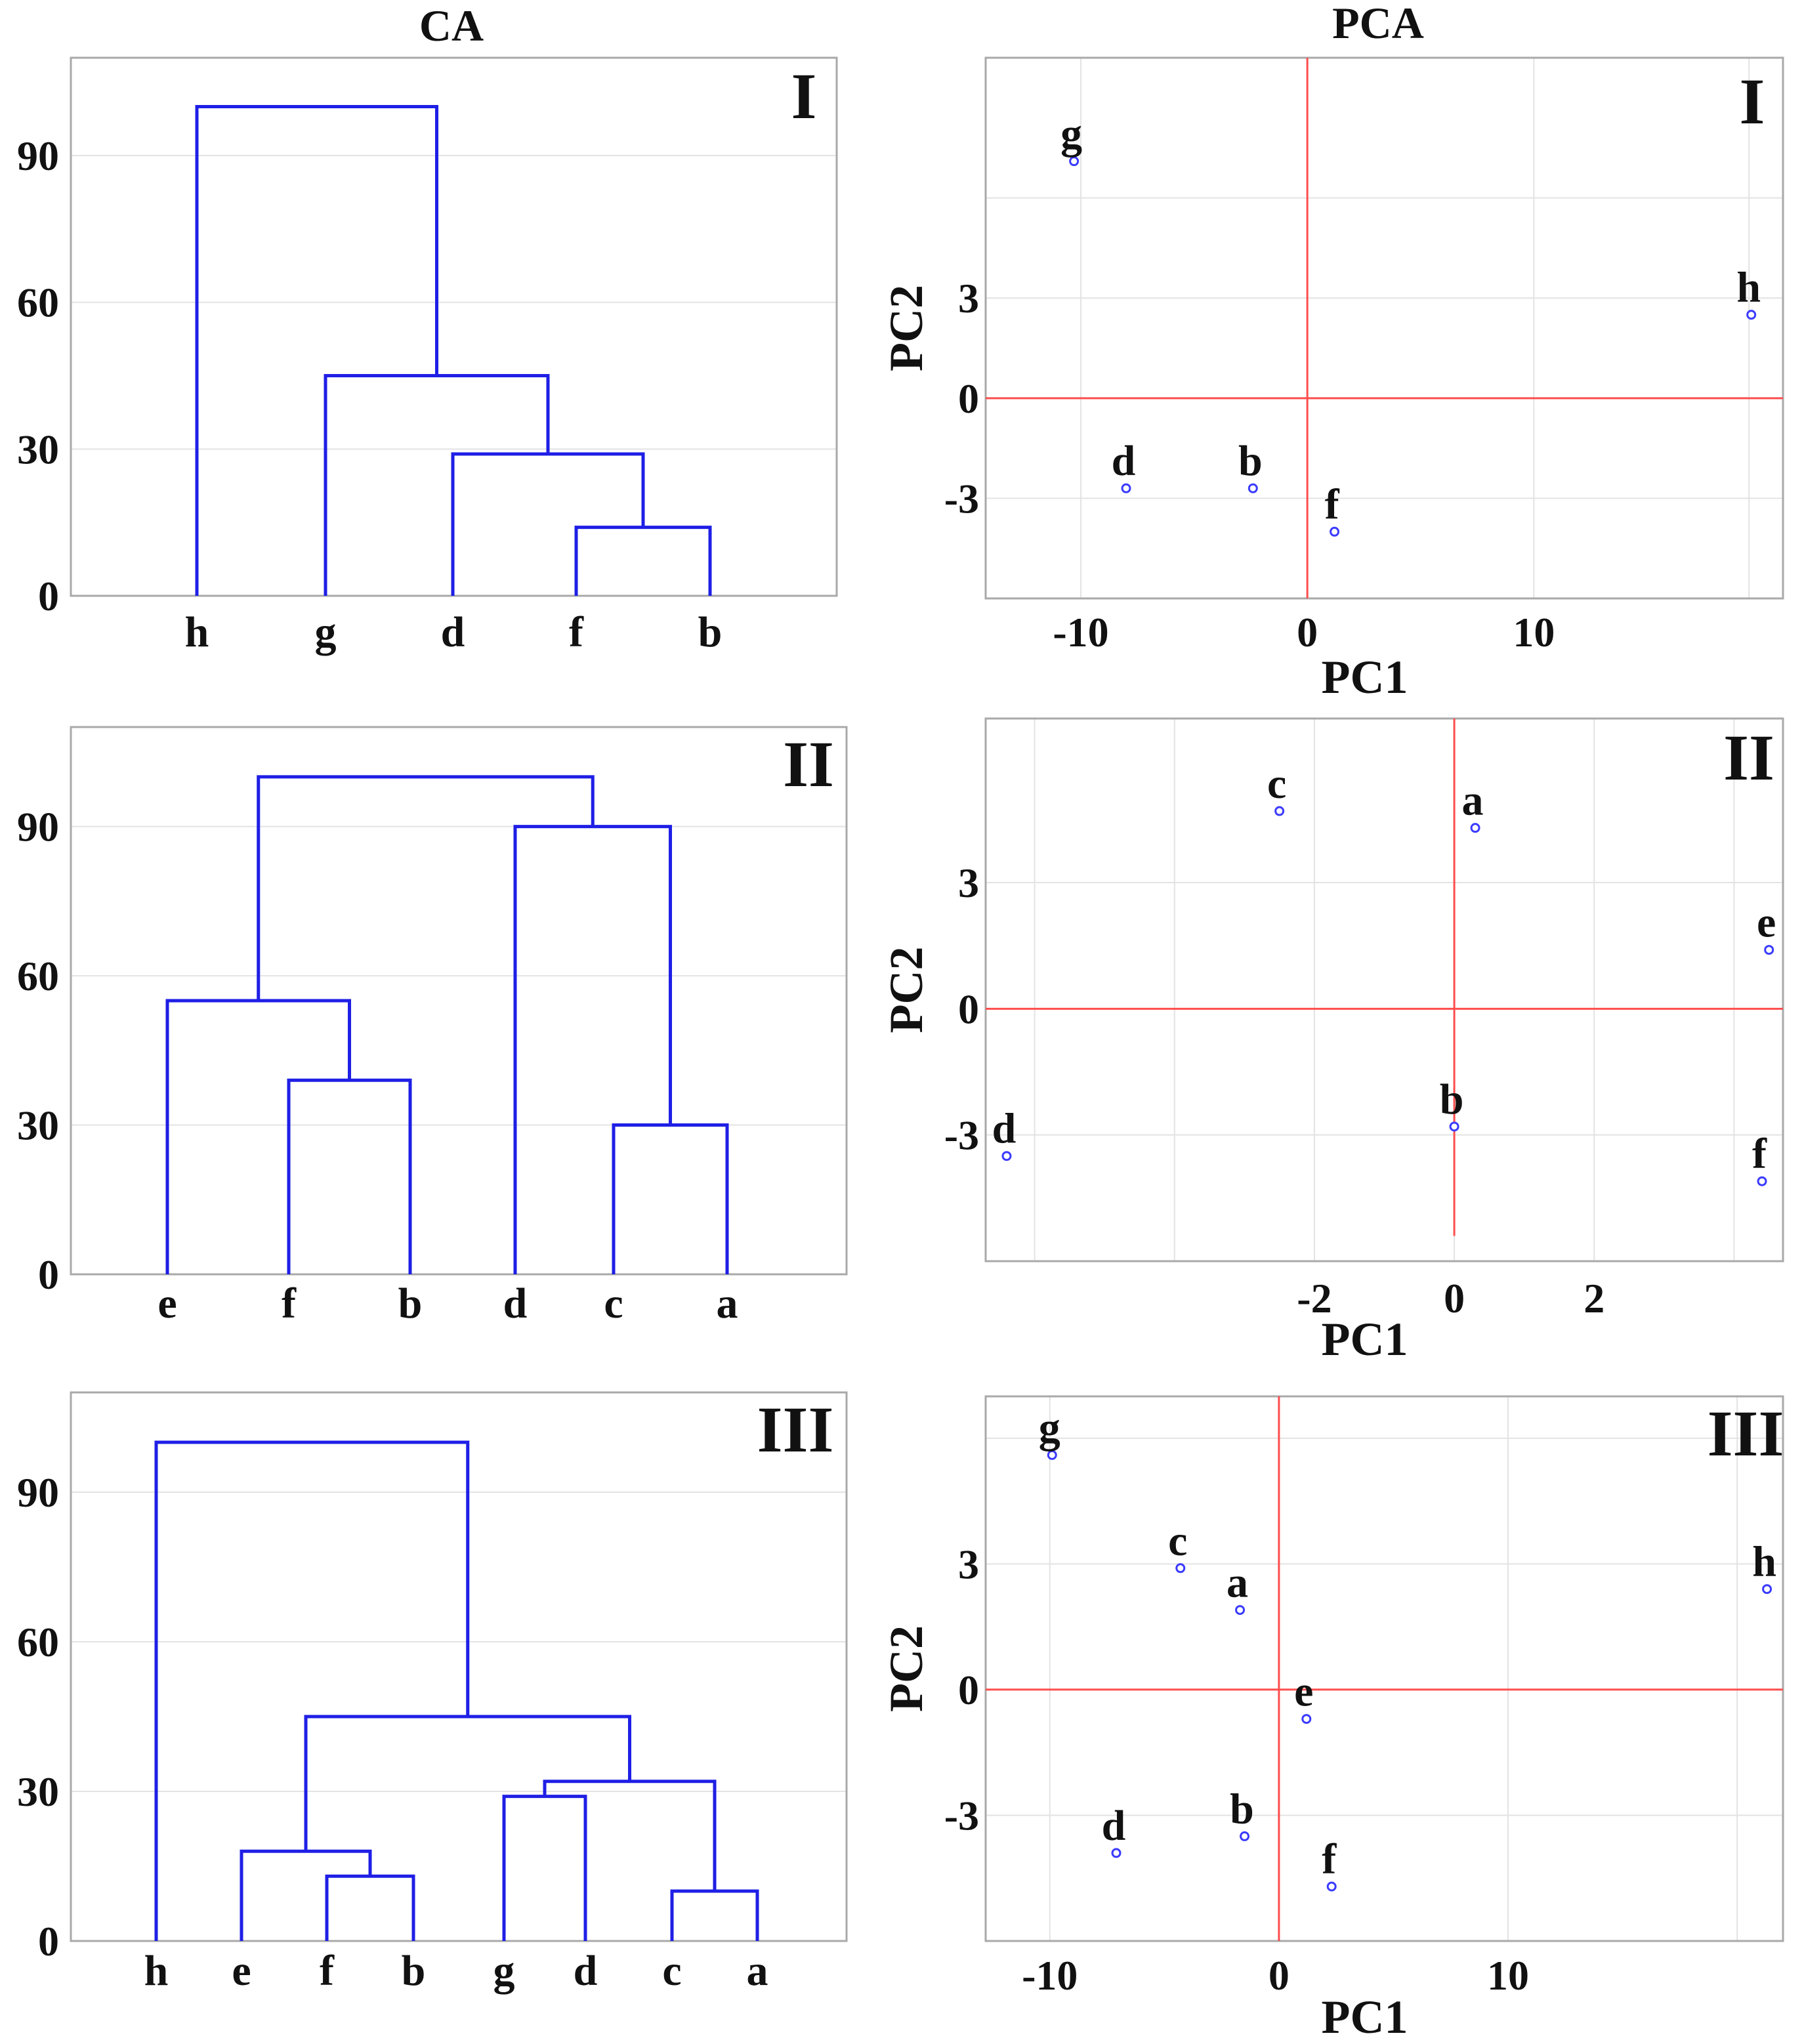  Describe the element at coordinates (808, 764) in the screenshot. I see `panel-label: II` at that location.